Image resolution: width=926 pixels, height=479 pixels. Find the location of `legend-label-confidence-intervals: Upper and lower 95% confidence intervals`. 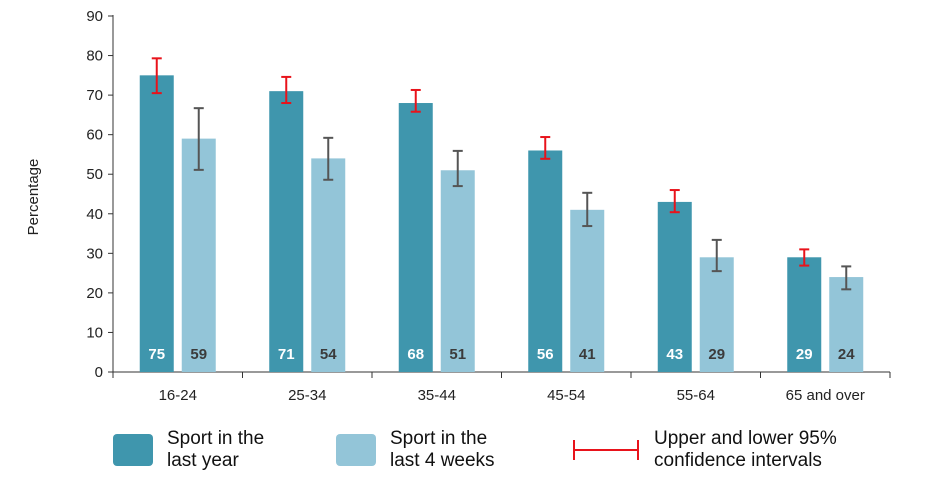

legend-label-confidence-intervals: Upper and lower 95% confidence intervals is located at coordinates (745, 449).